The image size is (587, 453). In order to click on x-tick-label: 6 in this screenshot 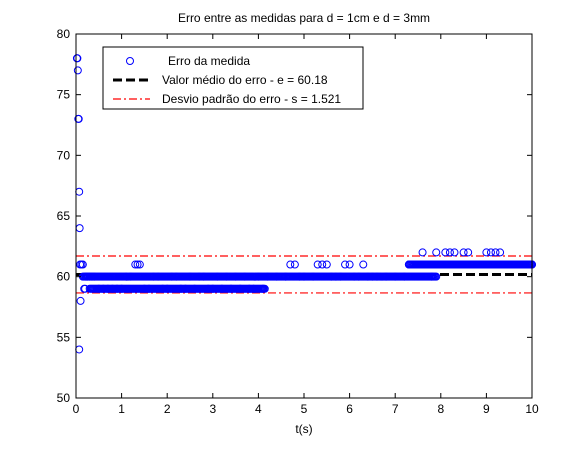, I will do `click(349, 409)`.